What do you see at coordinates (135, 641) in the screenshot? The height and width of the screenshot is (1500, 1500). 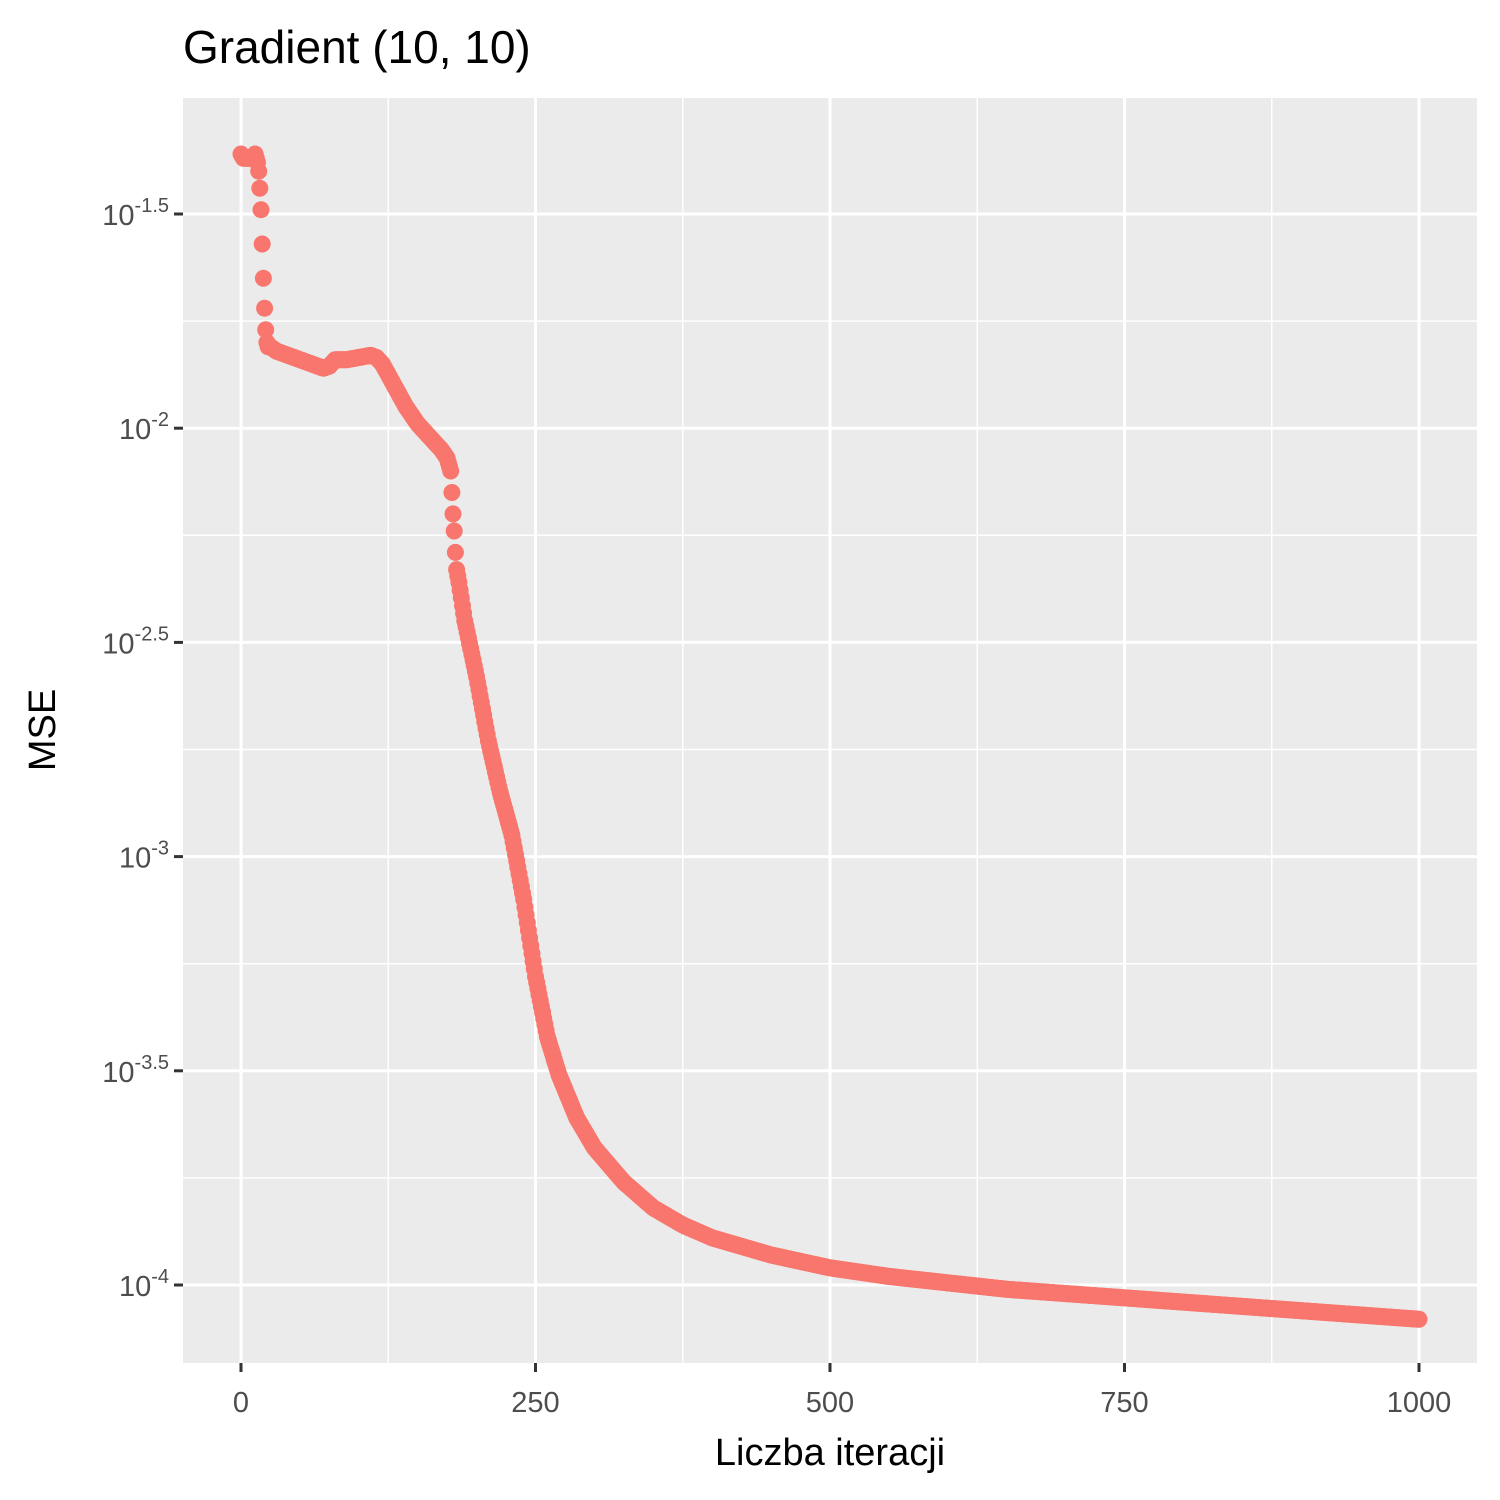 I see `y-tick-label: 10-2.5` at bounding box center [135, 641].